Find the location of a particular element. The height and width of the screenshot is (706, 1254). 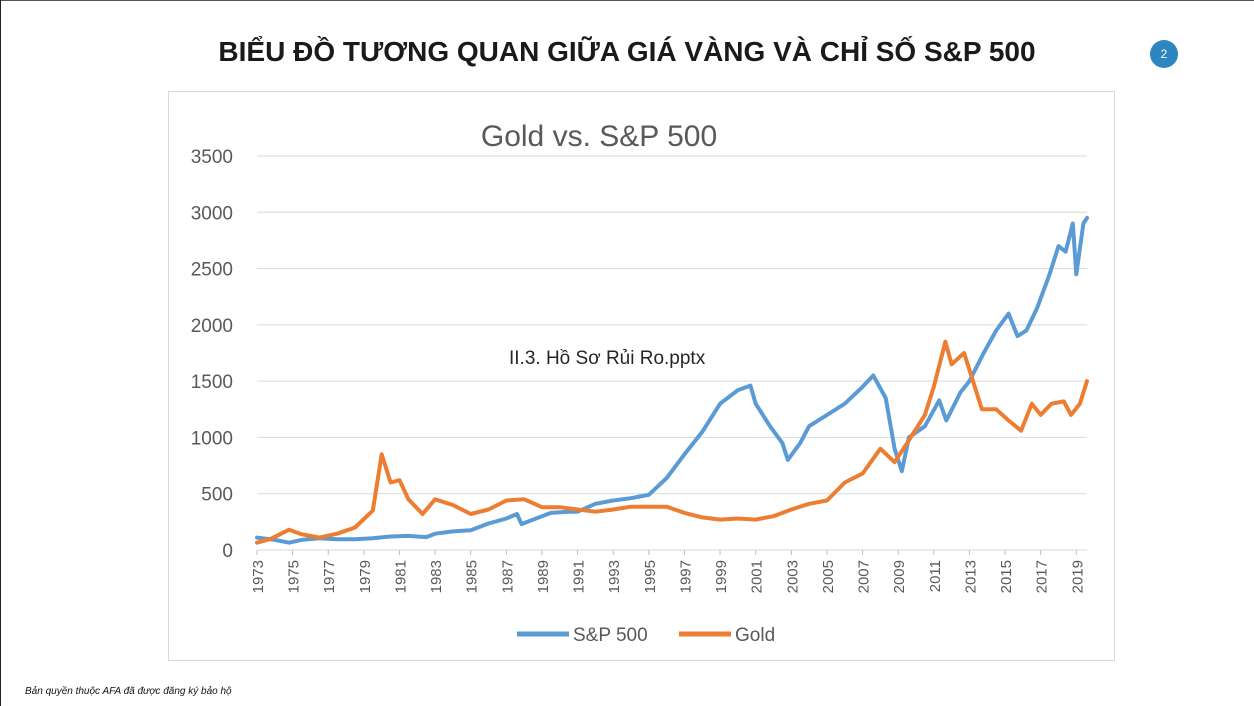

x-tick-label: 1995 is located at coordinates (650, 576).